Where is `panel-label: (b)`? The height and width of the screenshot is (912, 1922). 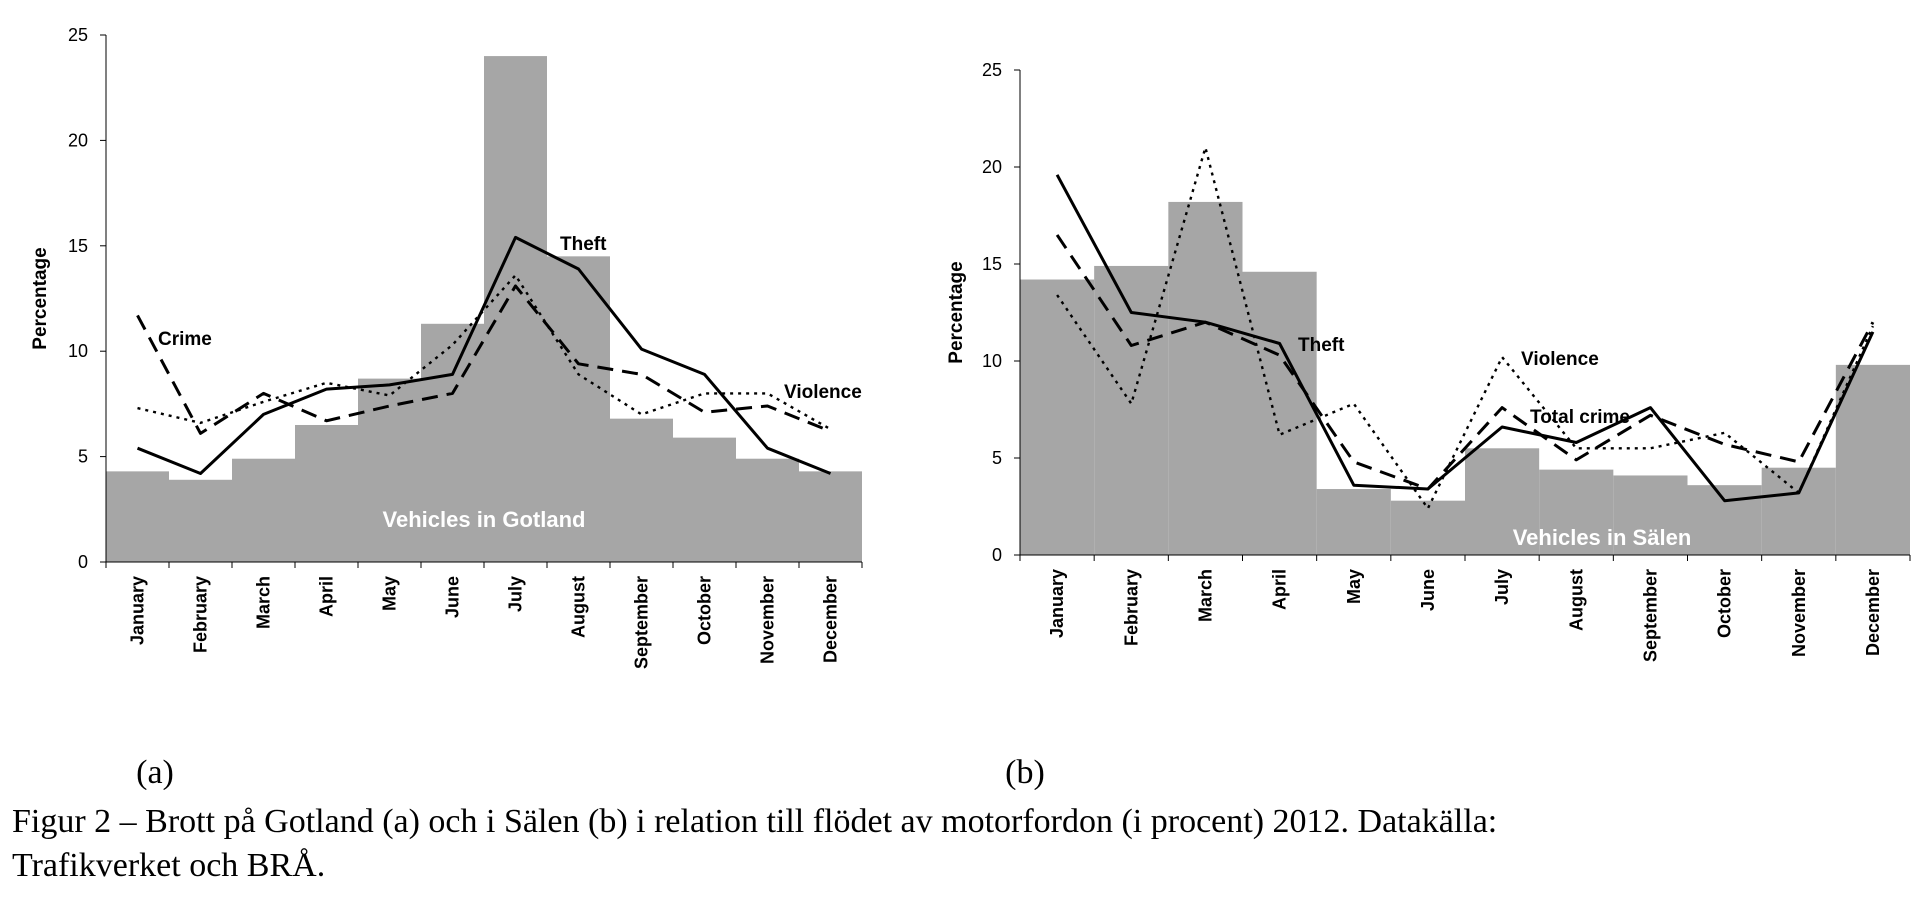 panel-label: (b) is located at coordinates (1025, 772).